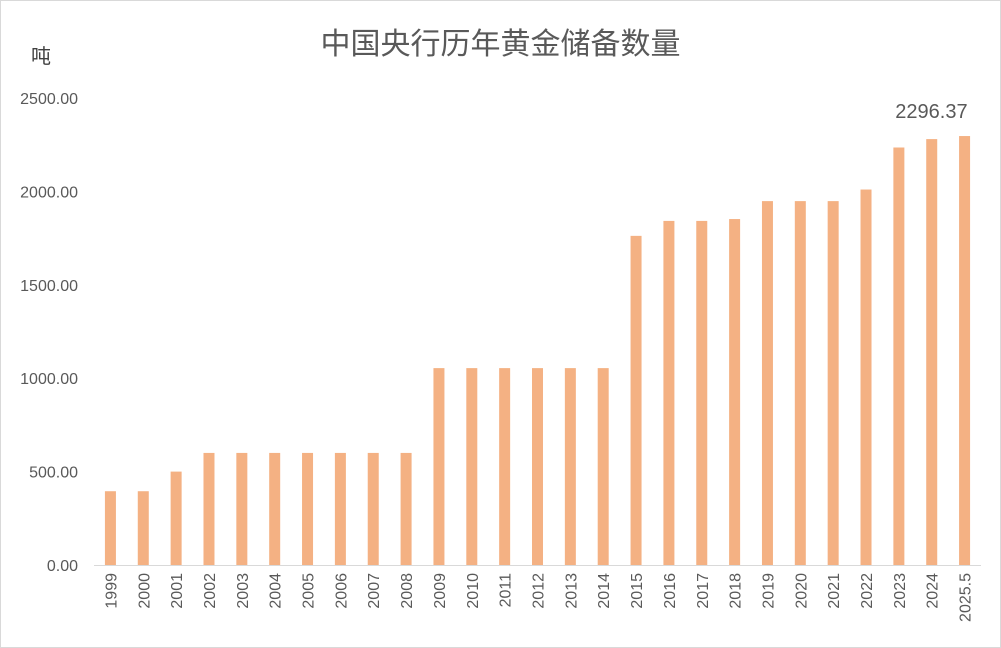 The image size is (1001, 648). I want to click on x-tick-label: 2017, so click(703, 591).